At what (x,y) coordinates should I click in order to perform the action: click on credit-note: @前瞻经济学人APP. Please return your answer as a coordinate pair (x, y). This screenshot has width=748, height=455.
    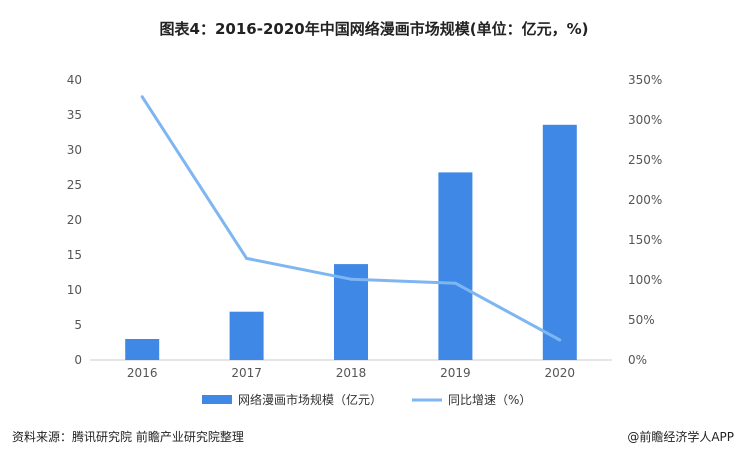
    Looking at the image, I should click on (680, 437).